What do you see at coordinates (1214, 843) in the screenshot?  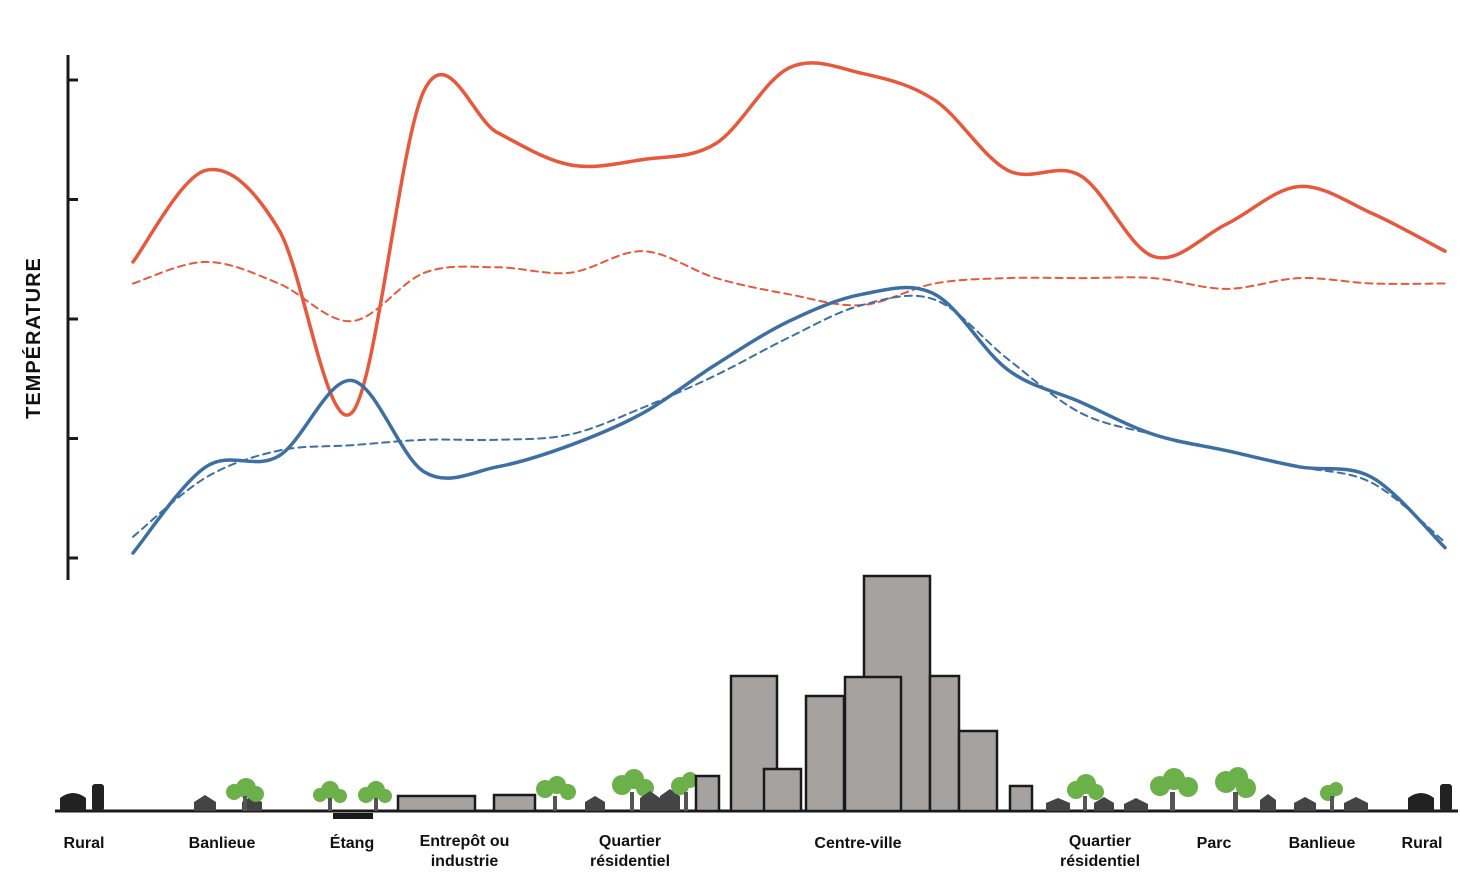 I see `zone-label-park: Parc` at bounding box center [1214, 843].